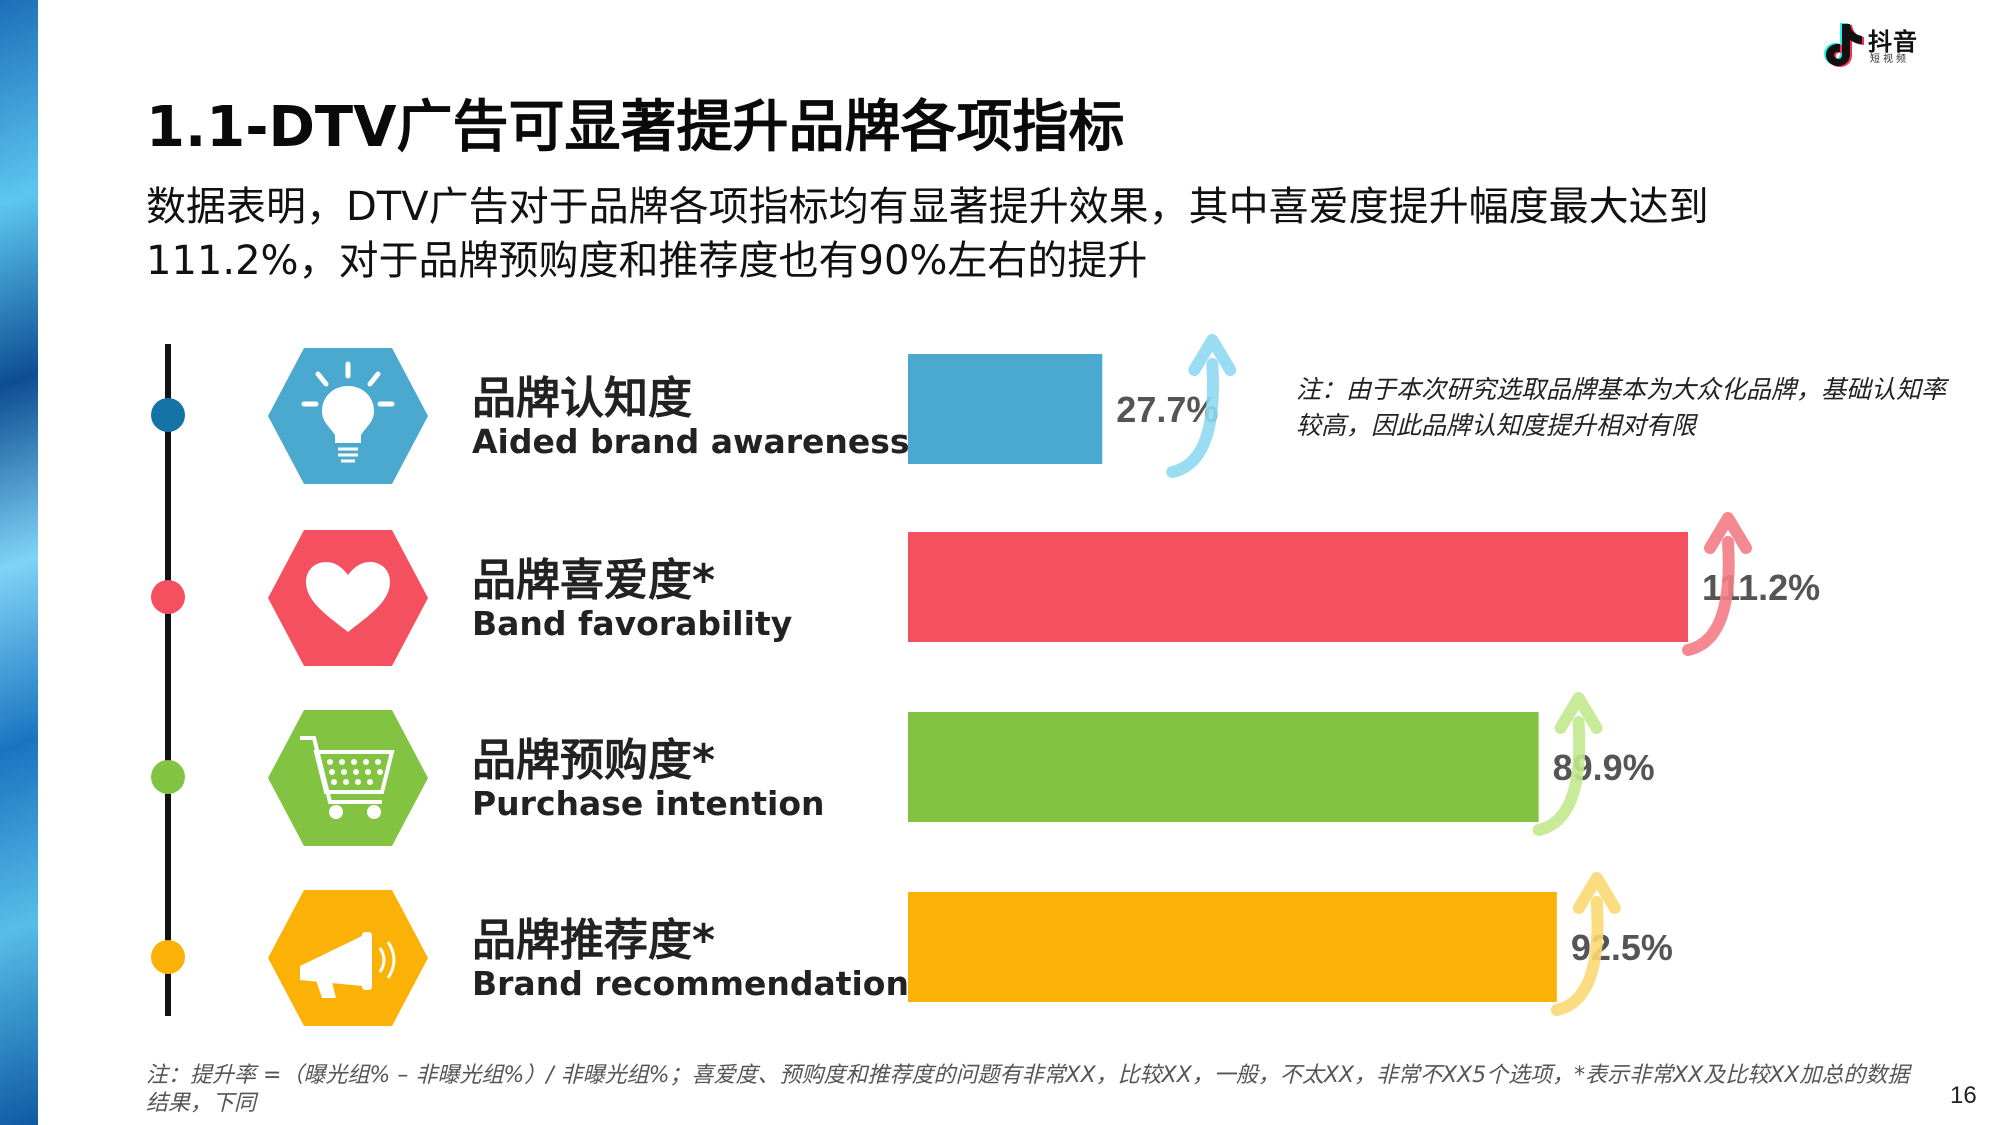 This screenshot has width=2000, height=1125. I want to click on bar-value-label: 89.9%, so click(1604, 767).